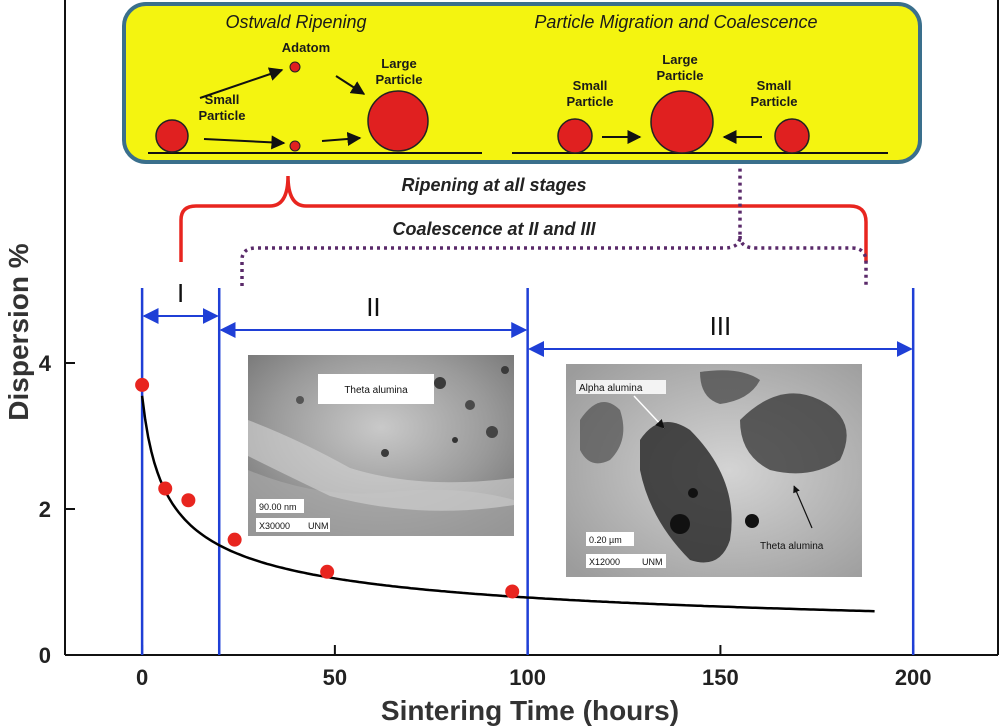 The width and height of the screenshot is (1000, 728). Describe the element at coordinates (399, 79) in the screenshot. I see `ostwald-large-label-2: Particle` at that location.